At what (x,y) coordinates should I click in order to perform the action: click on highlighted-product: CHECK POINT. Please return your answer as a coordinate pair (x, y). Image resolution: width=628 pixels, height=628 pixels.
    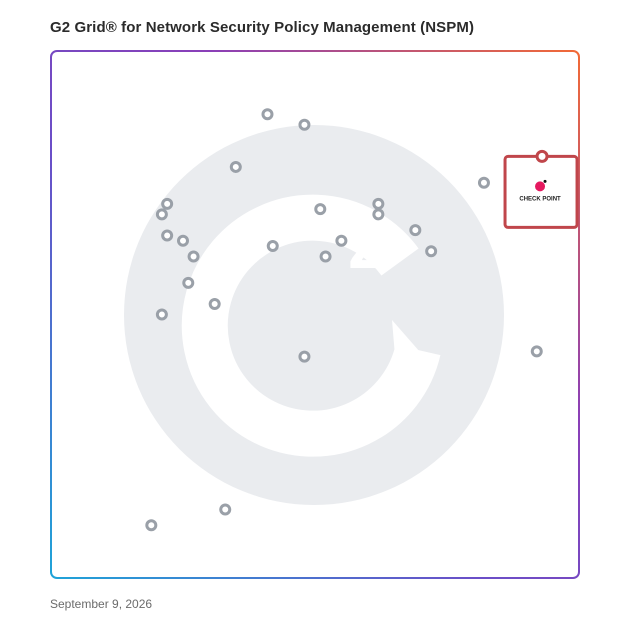
    Looking at the image, I should click on (541, 189).